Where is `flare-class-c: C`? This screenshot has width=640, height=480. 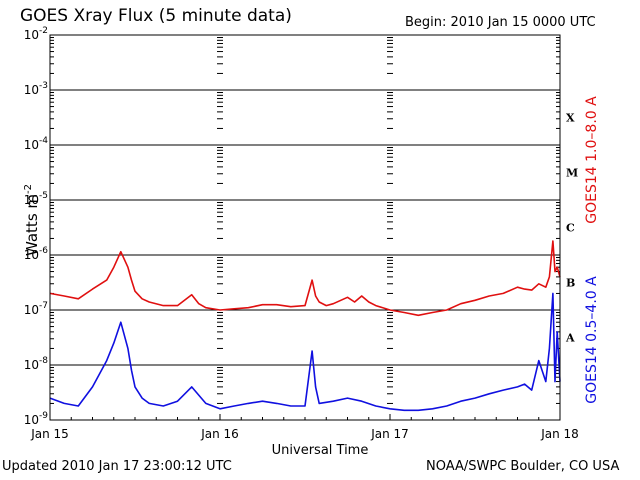 flare-class-c: C is located at coordinates (570, 228).